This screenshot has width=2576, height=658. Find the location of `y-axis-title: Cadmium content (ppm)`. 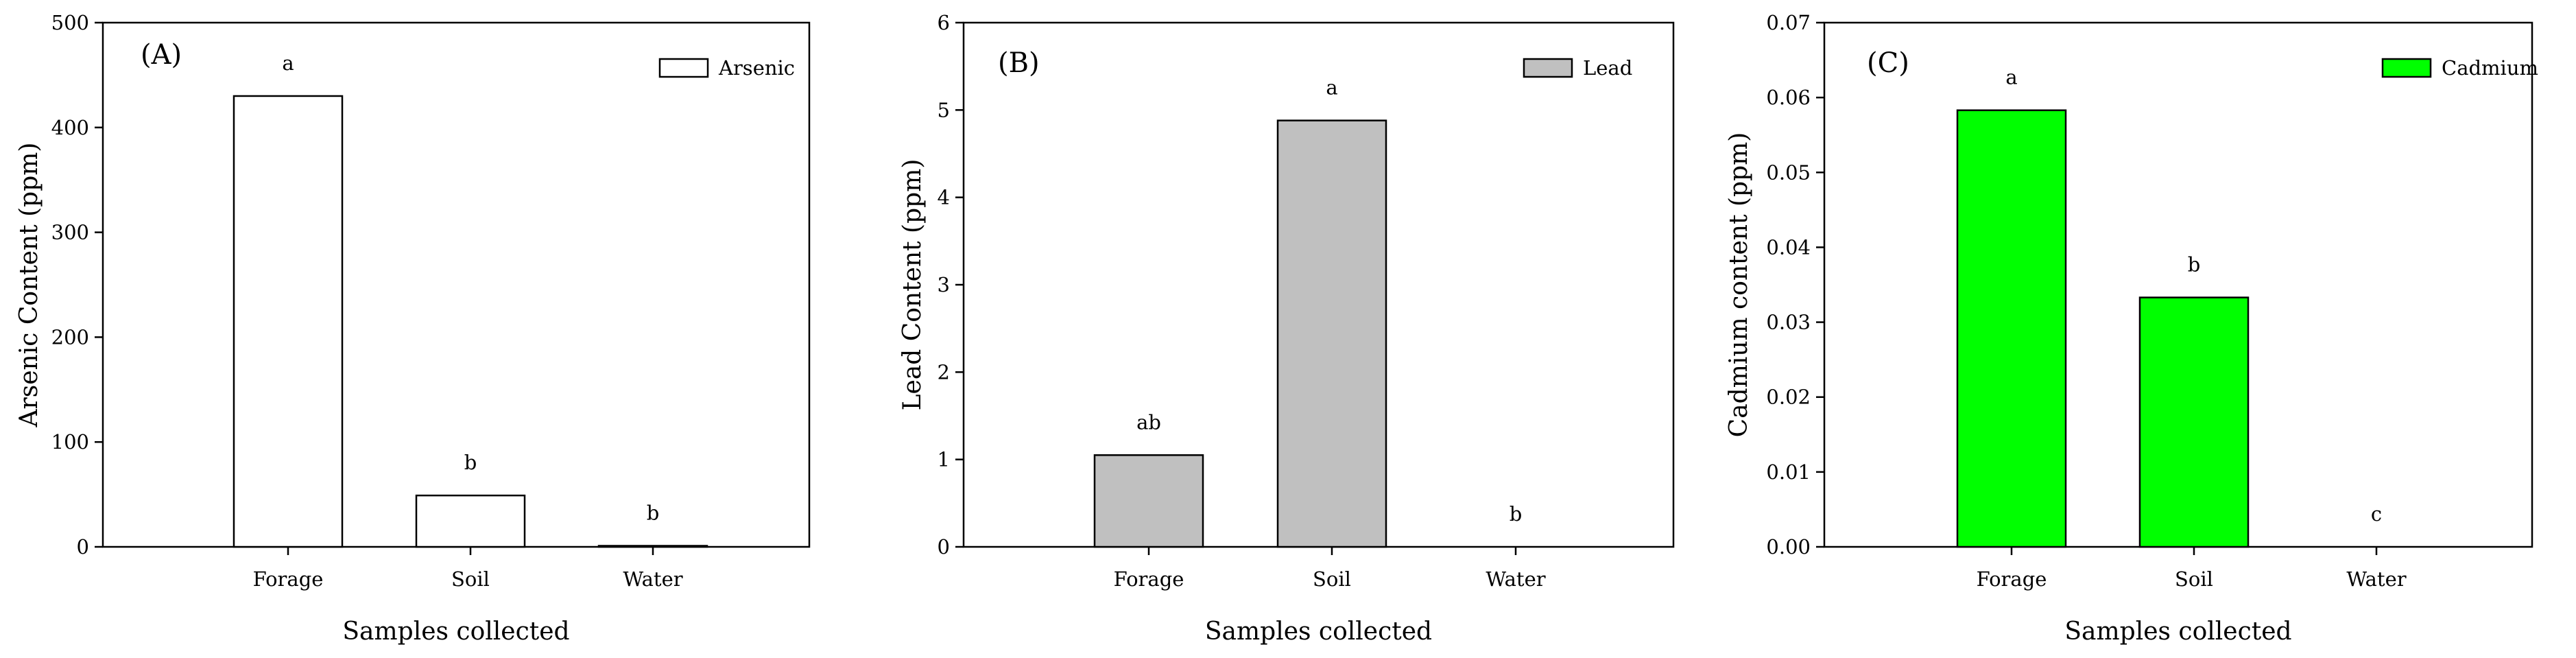

y-axis-title: Cadmium content (ppm) is located at coordinates (1739, 285).